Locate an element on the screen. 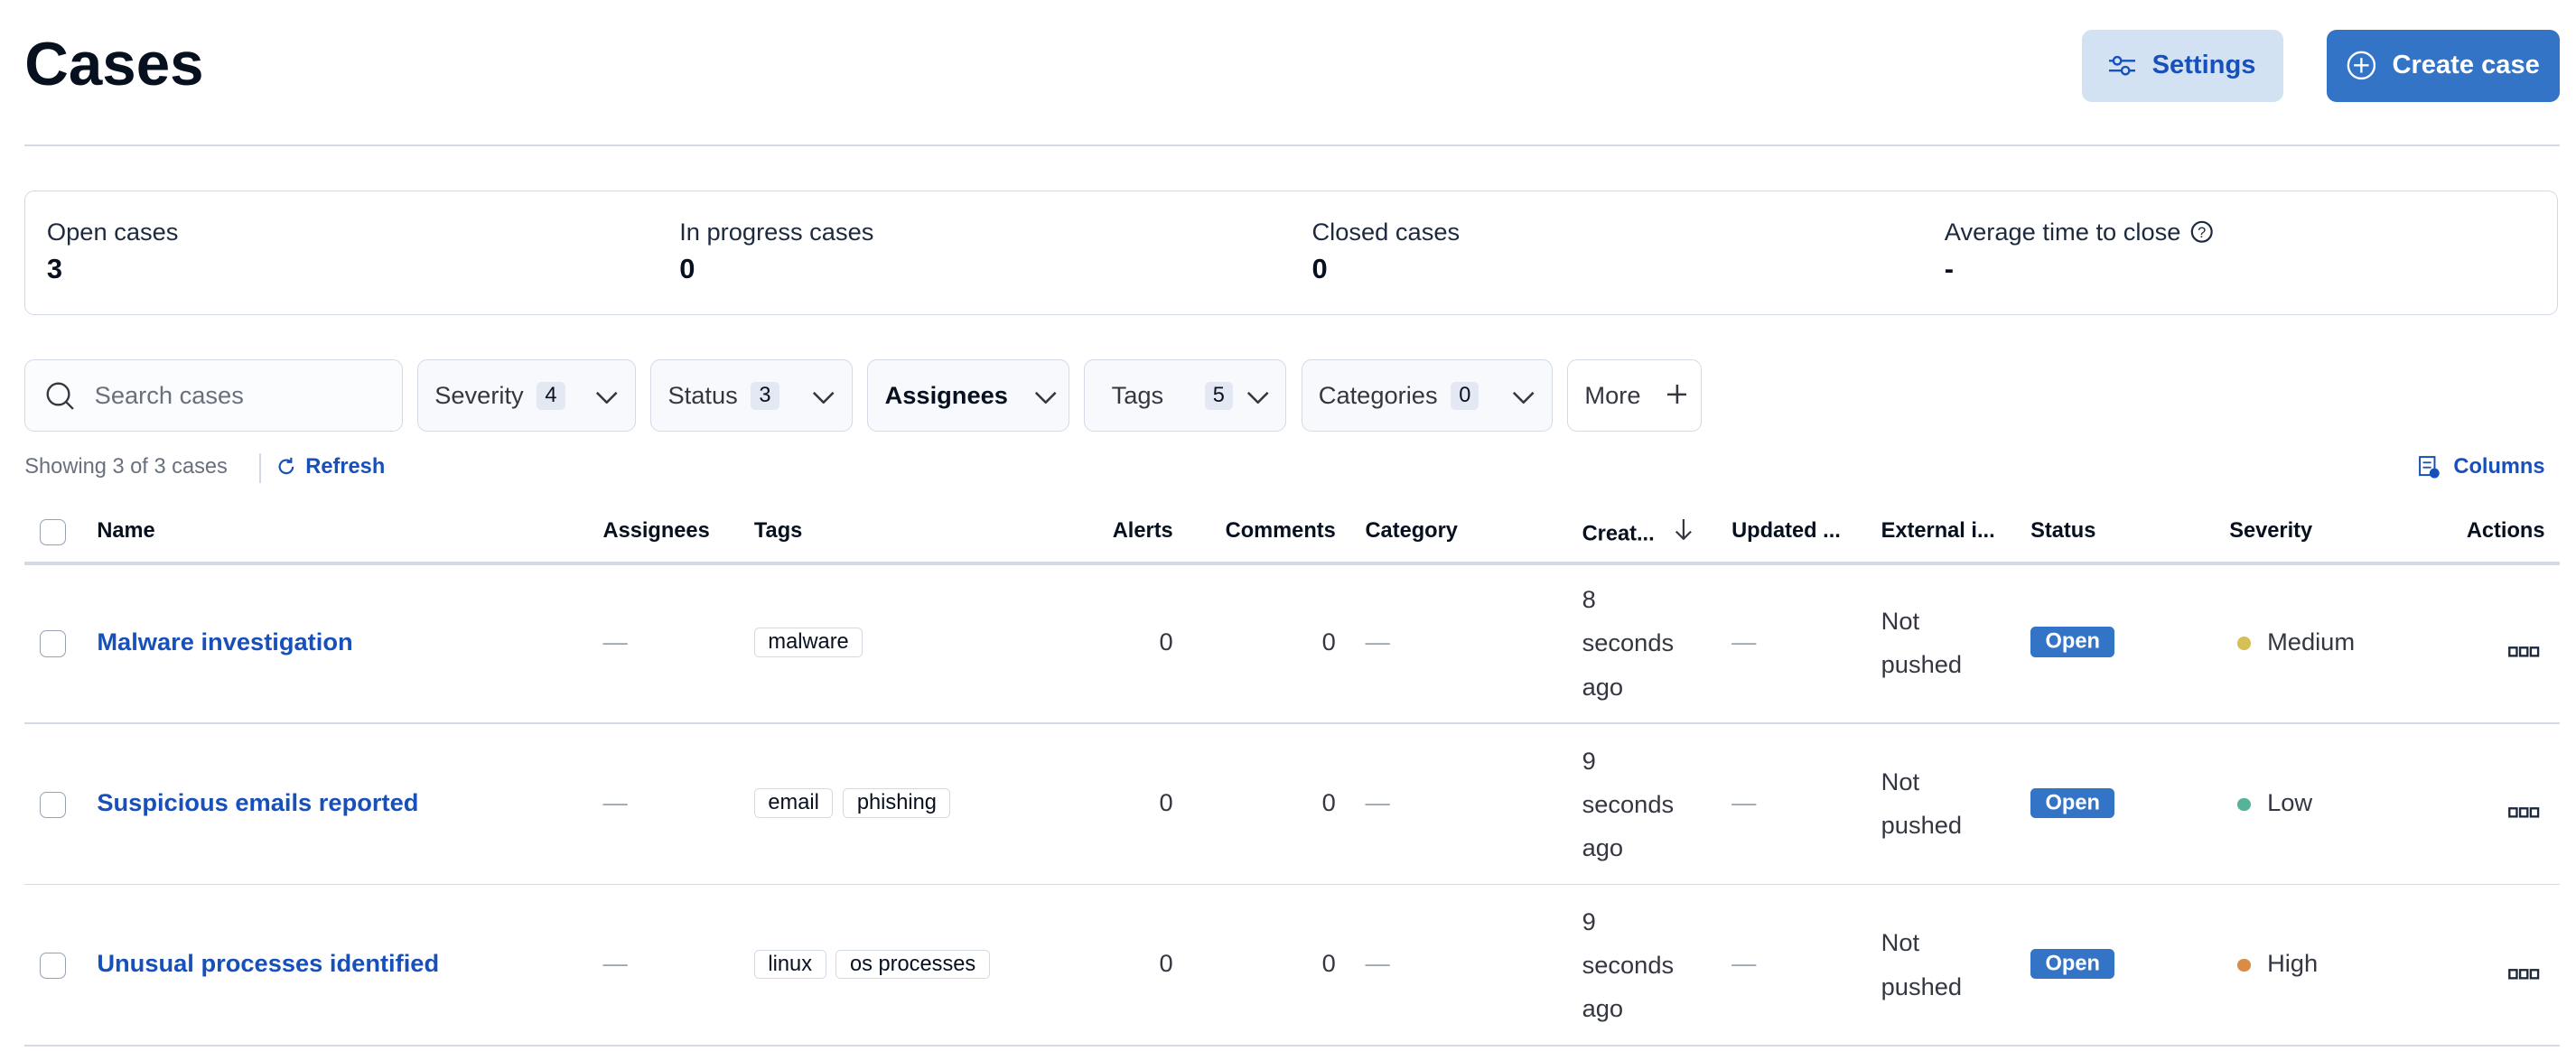 This screenshot has width=2576, height=1051. search-input: Search cases is located at coordinates (213, 395).